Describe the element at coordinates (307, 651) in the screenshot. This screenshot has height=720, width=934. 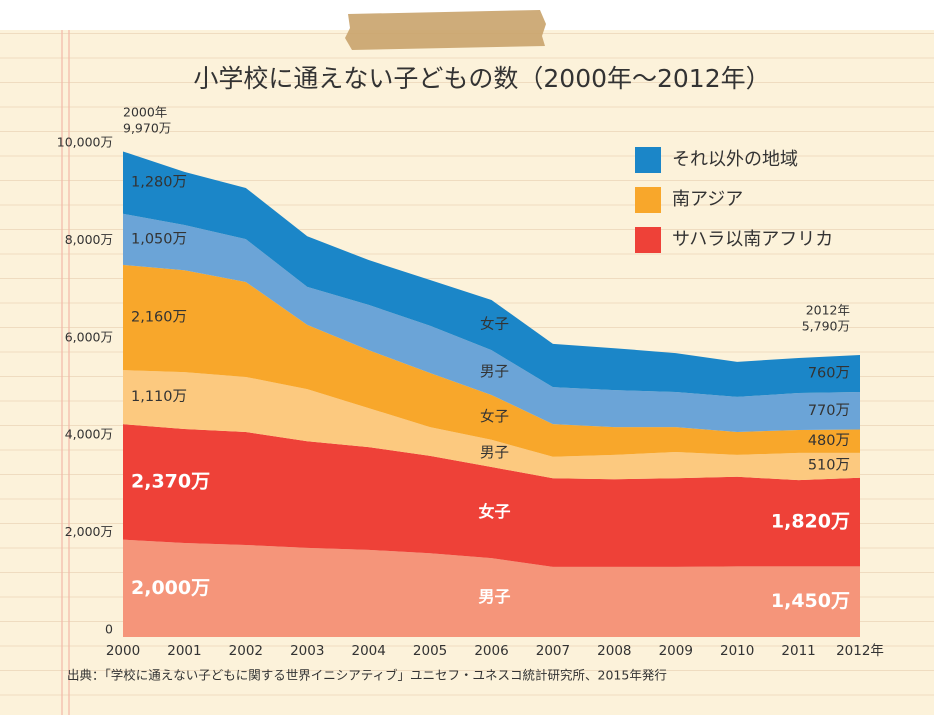
I see `x-tick-label: 2003` at that location.